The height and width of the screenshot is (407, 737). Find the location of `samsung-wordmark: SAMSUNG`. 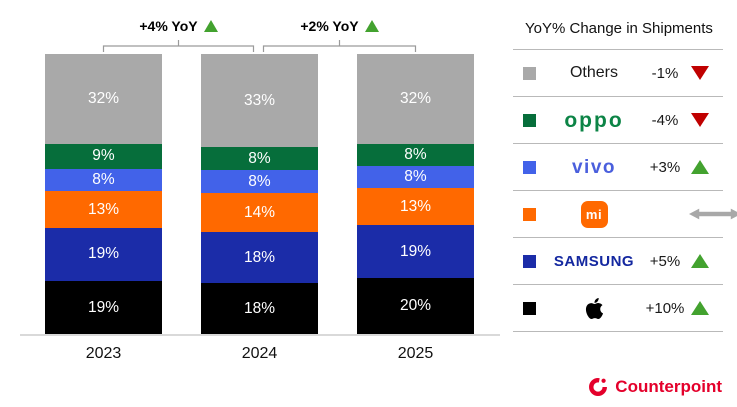

samsung-wordmark: SAMSUNG is located at coordinates (594, 261).